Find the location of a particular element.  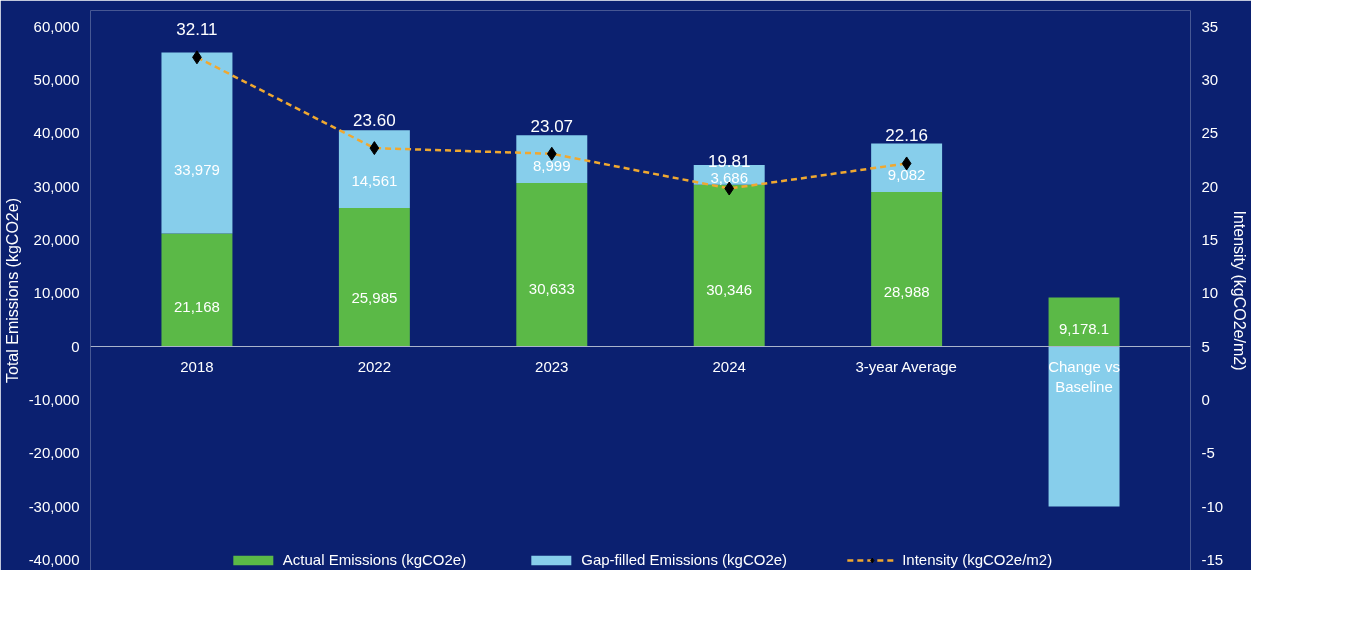

y-tick-label: 60,000 is located at coordinates (56, 26).